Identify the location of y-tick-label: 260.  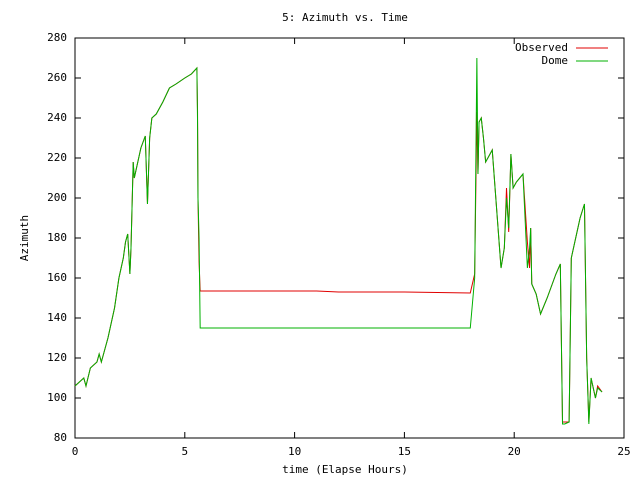
(57, 77).